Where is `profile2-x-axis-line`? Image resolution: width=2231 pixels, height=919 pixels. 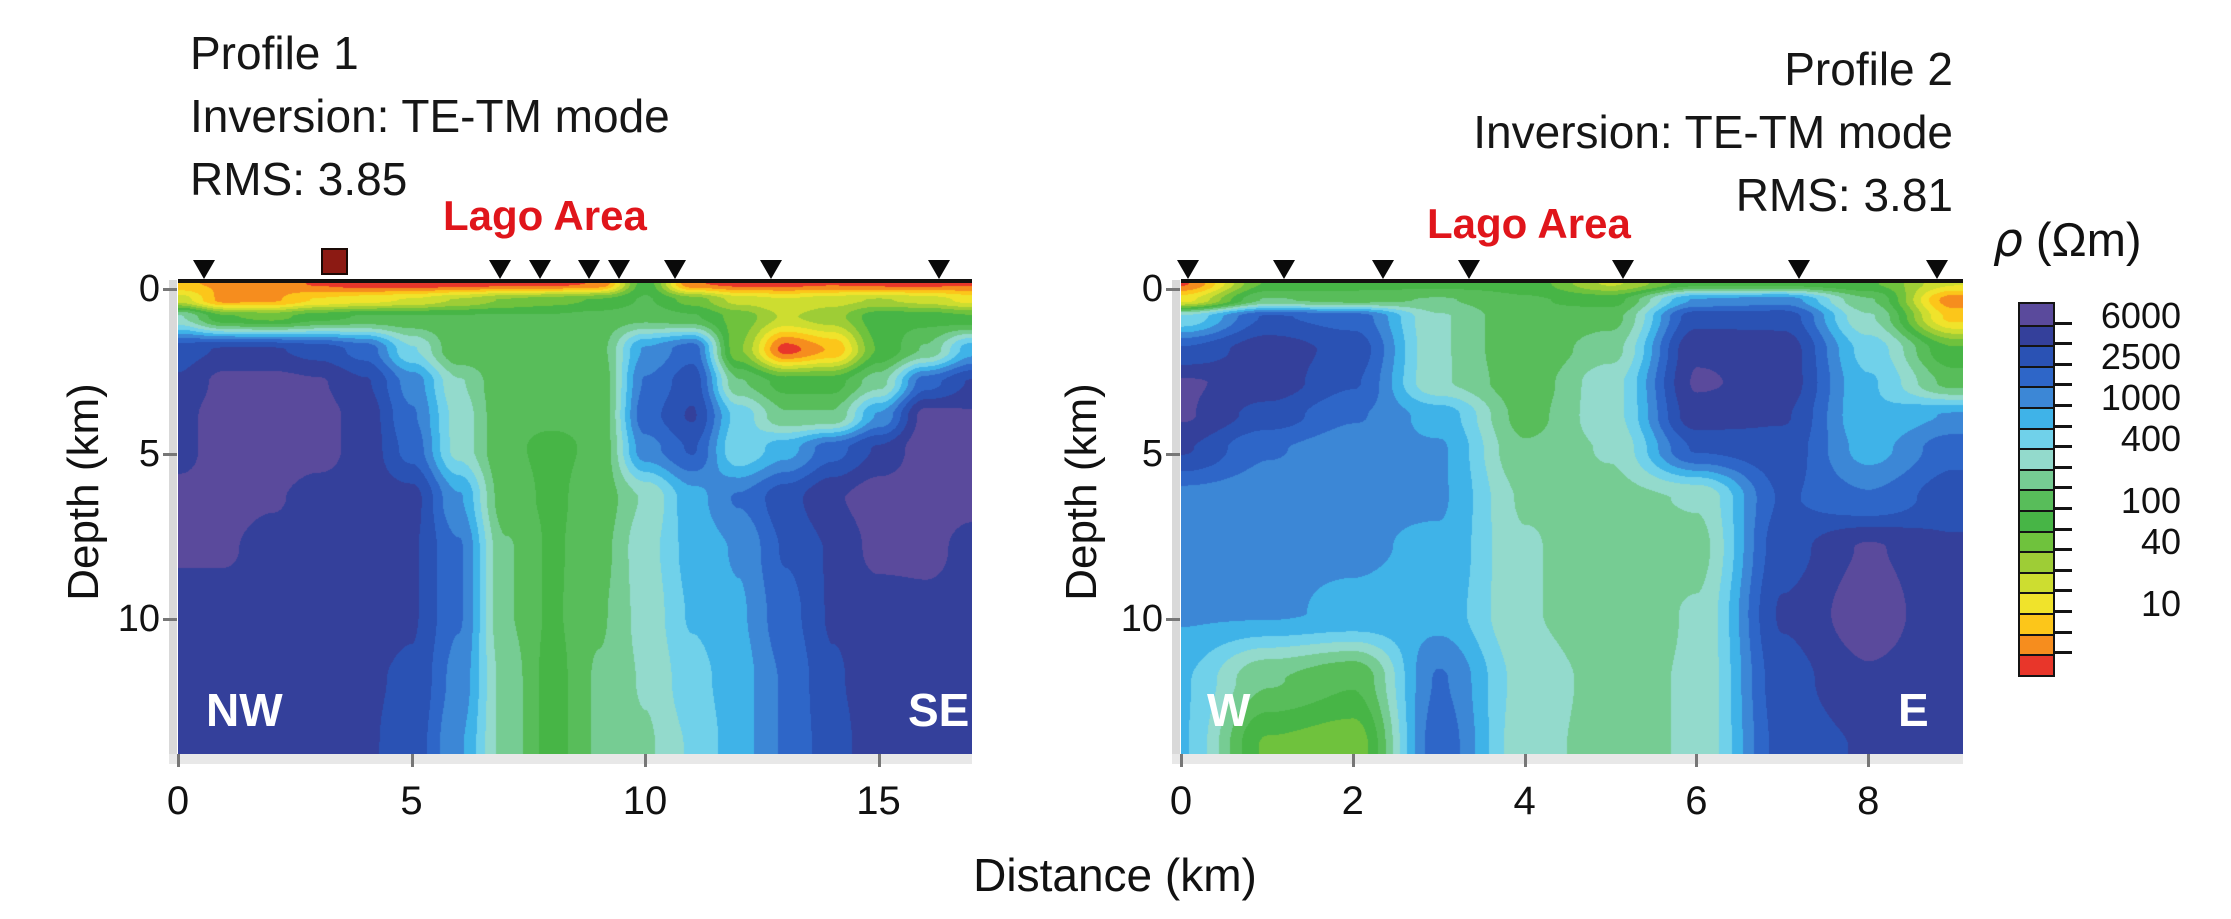
profile2-x-axis-line is located at coordinates (1567, 759).